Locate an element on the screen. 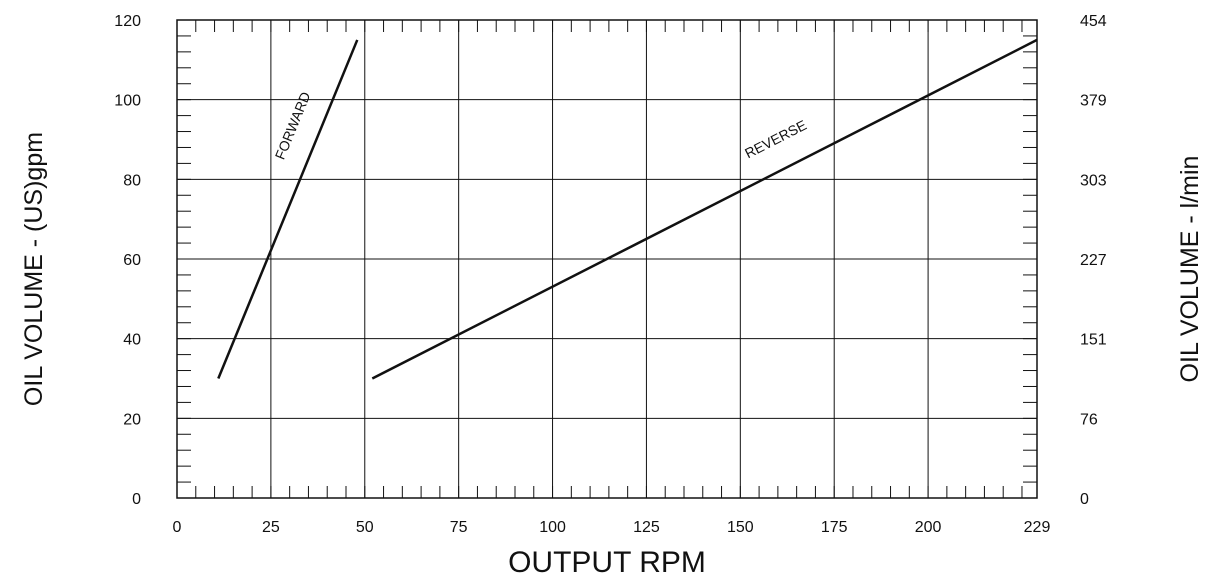 The image size is (1215, 582). x-tick-label: 150 is located at coordinates (740, 527).